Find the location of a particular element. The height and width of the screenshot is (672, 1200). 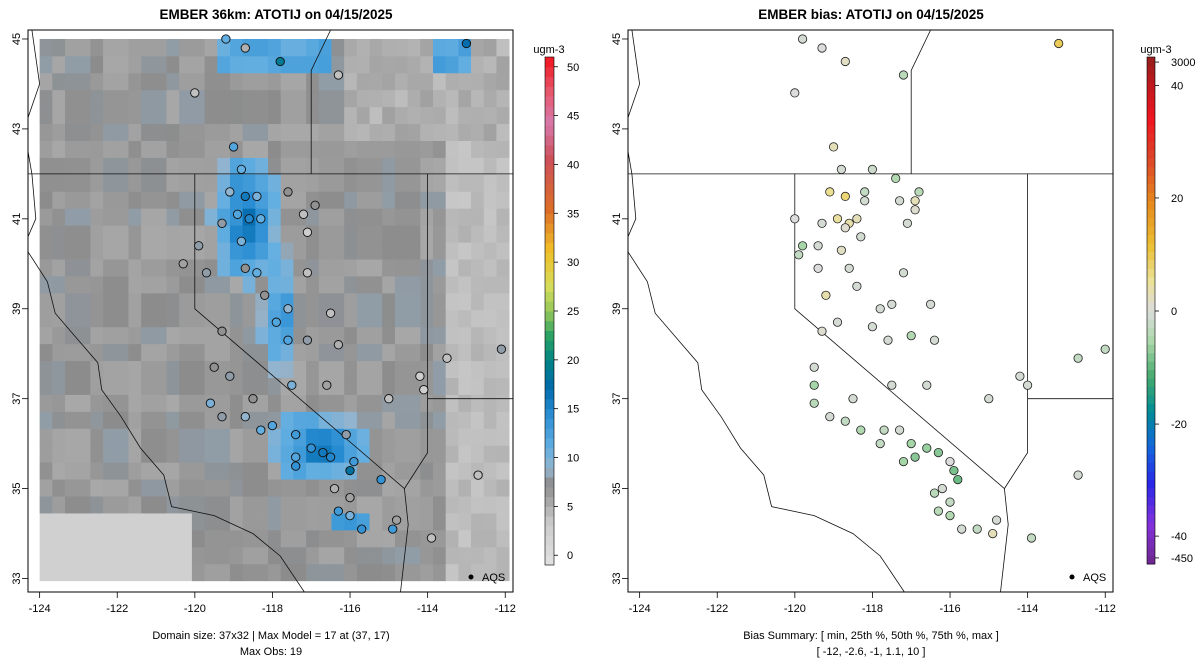

colorbar-tick-label: 0 is located at coordinates (570, 556).